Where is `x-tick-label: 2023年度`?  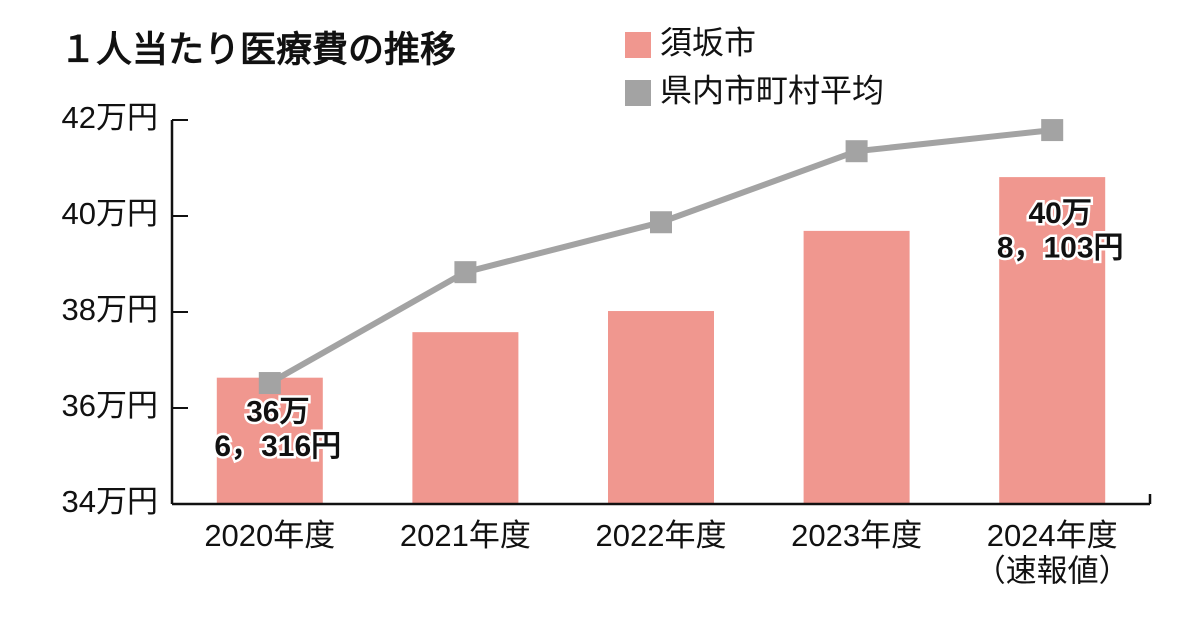 x-tick-label: 2023年度 is located at coordinates (856, 535).